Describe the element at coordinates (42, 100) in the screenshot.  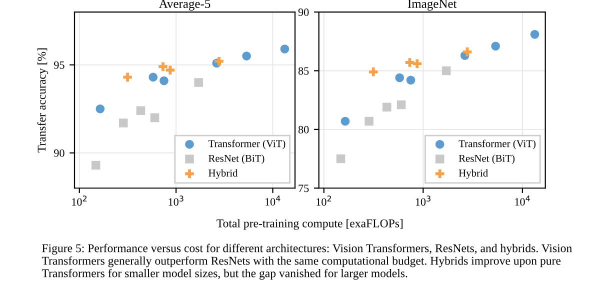
I see `y-axis-title: Transfer accuracy [%]` at that location.